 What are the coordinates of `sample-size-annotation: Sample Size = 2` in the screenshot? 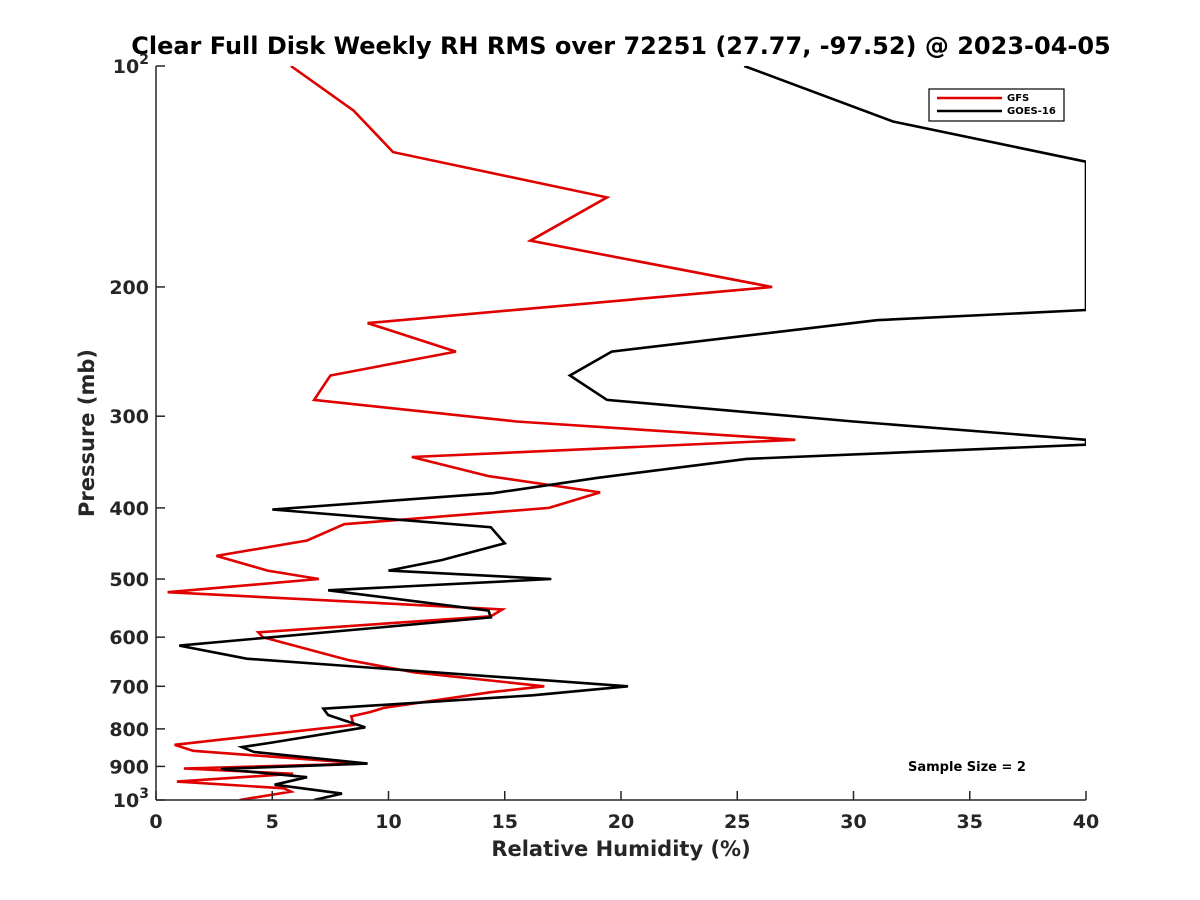 It's located at (967, 767).